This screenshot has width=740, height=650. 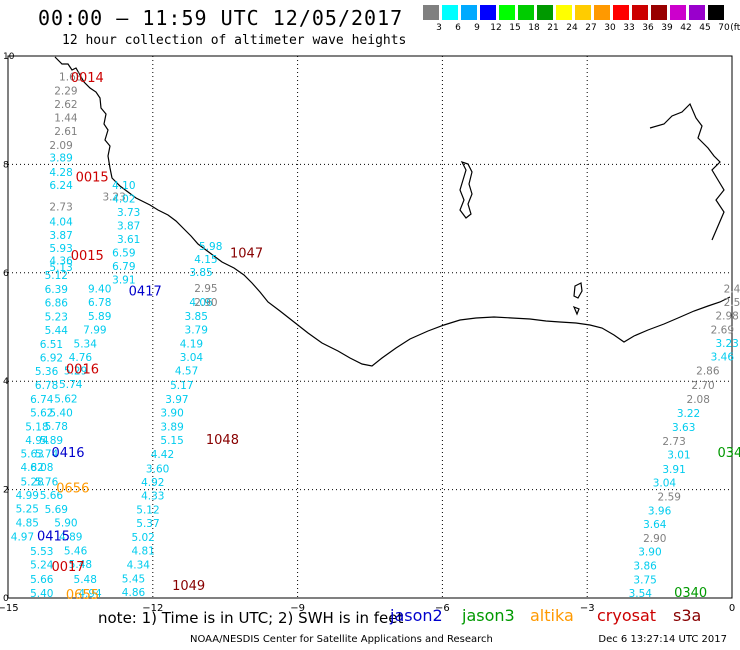 What do you see at coordinates (673, 442) in the screenshot?
I see `wave-height-value: 2.73` at bounding box center [673, 442].